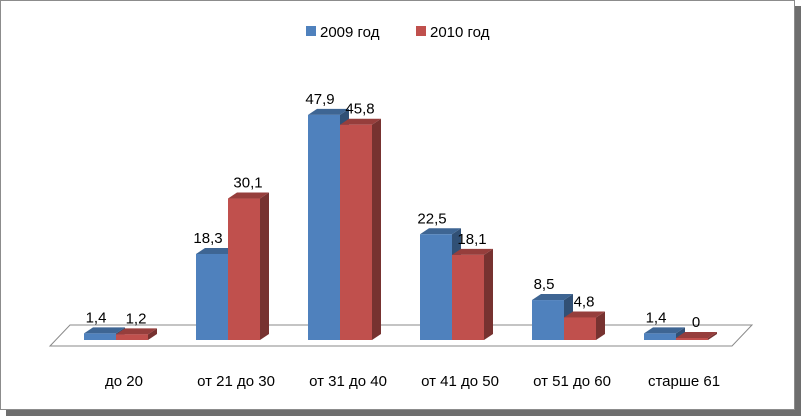 Image resolution: width=803 pixels, height=418 pixels. Describe the element at coordinates (684, 381) in the screenshot. I see `category-label: старше 61` at that location.